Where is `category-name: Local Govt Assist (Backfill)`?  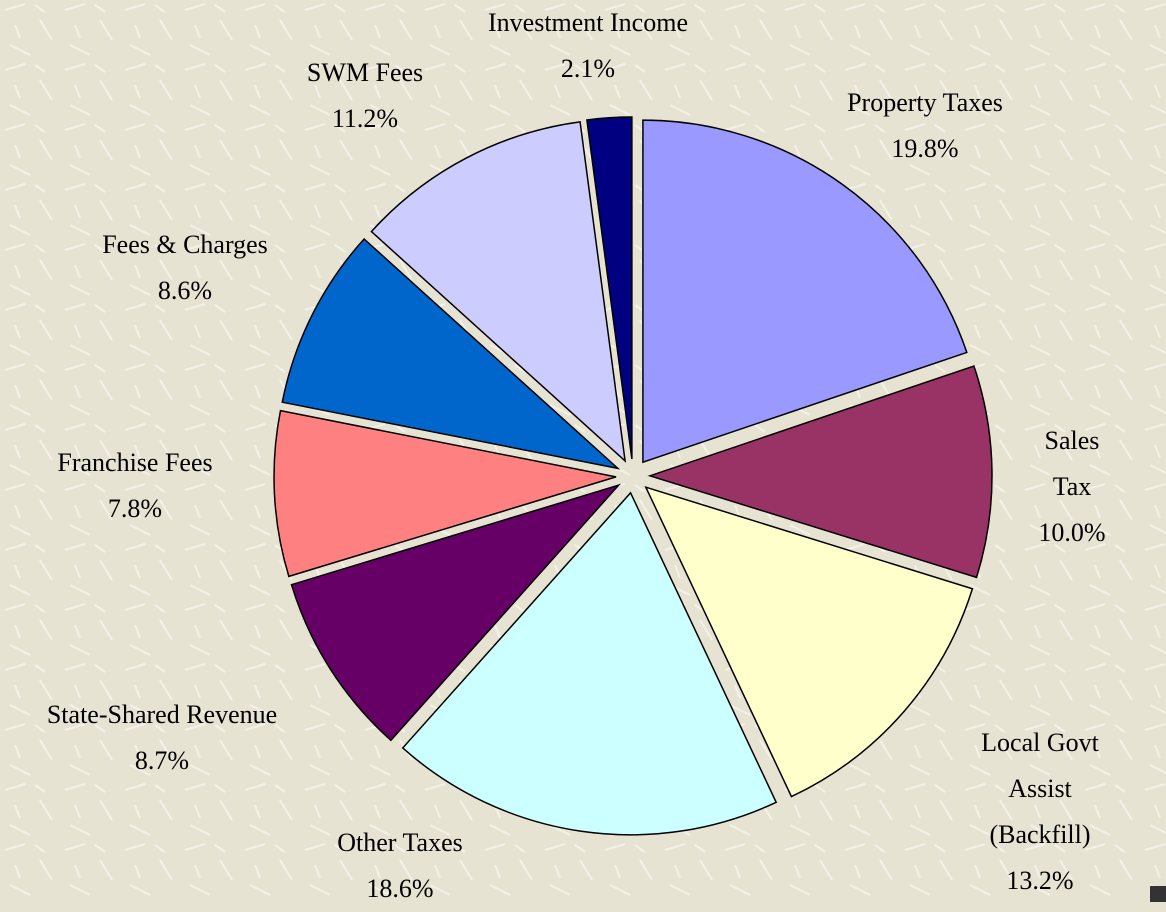
category-name: Local Govt Assist (Backfill) is located at coordinates (1040, 788).